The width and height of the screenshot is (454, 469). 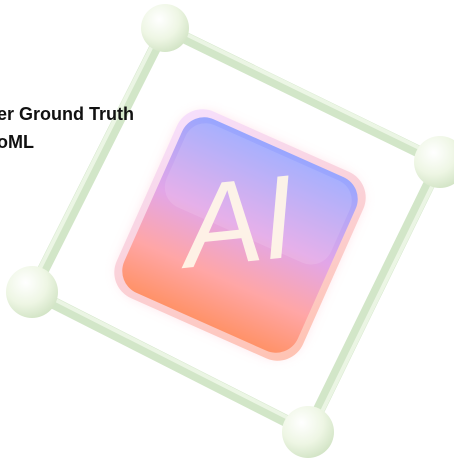 I want to click on frame-node-top, so click(x=165, y=28).